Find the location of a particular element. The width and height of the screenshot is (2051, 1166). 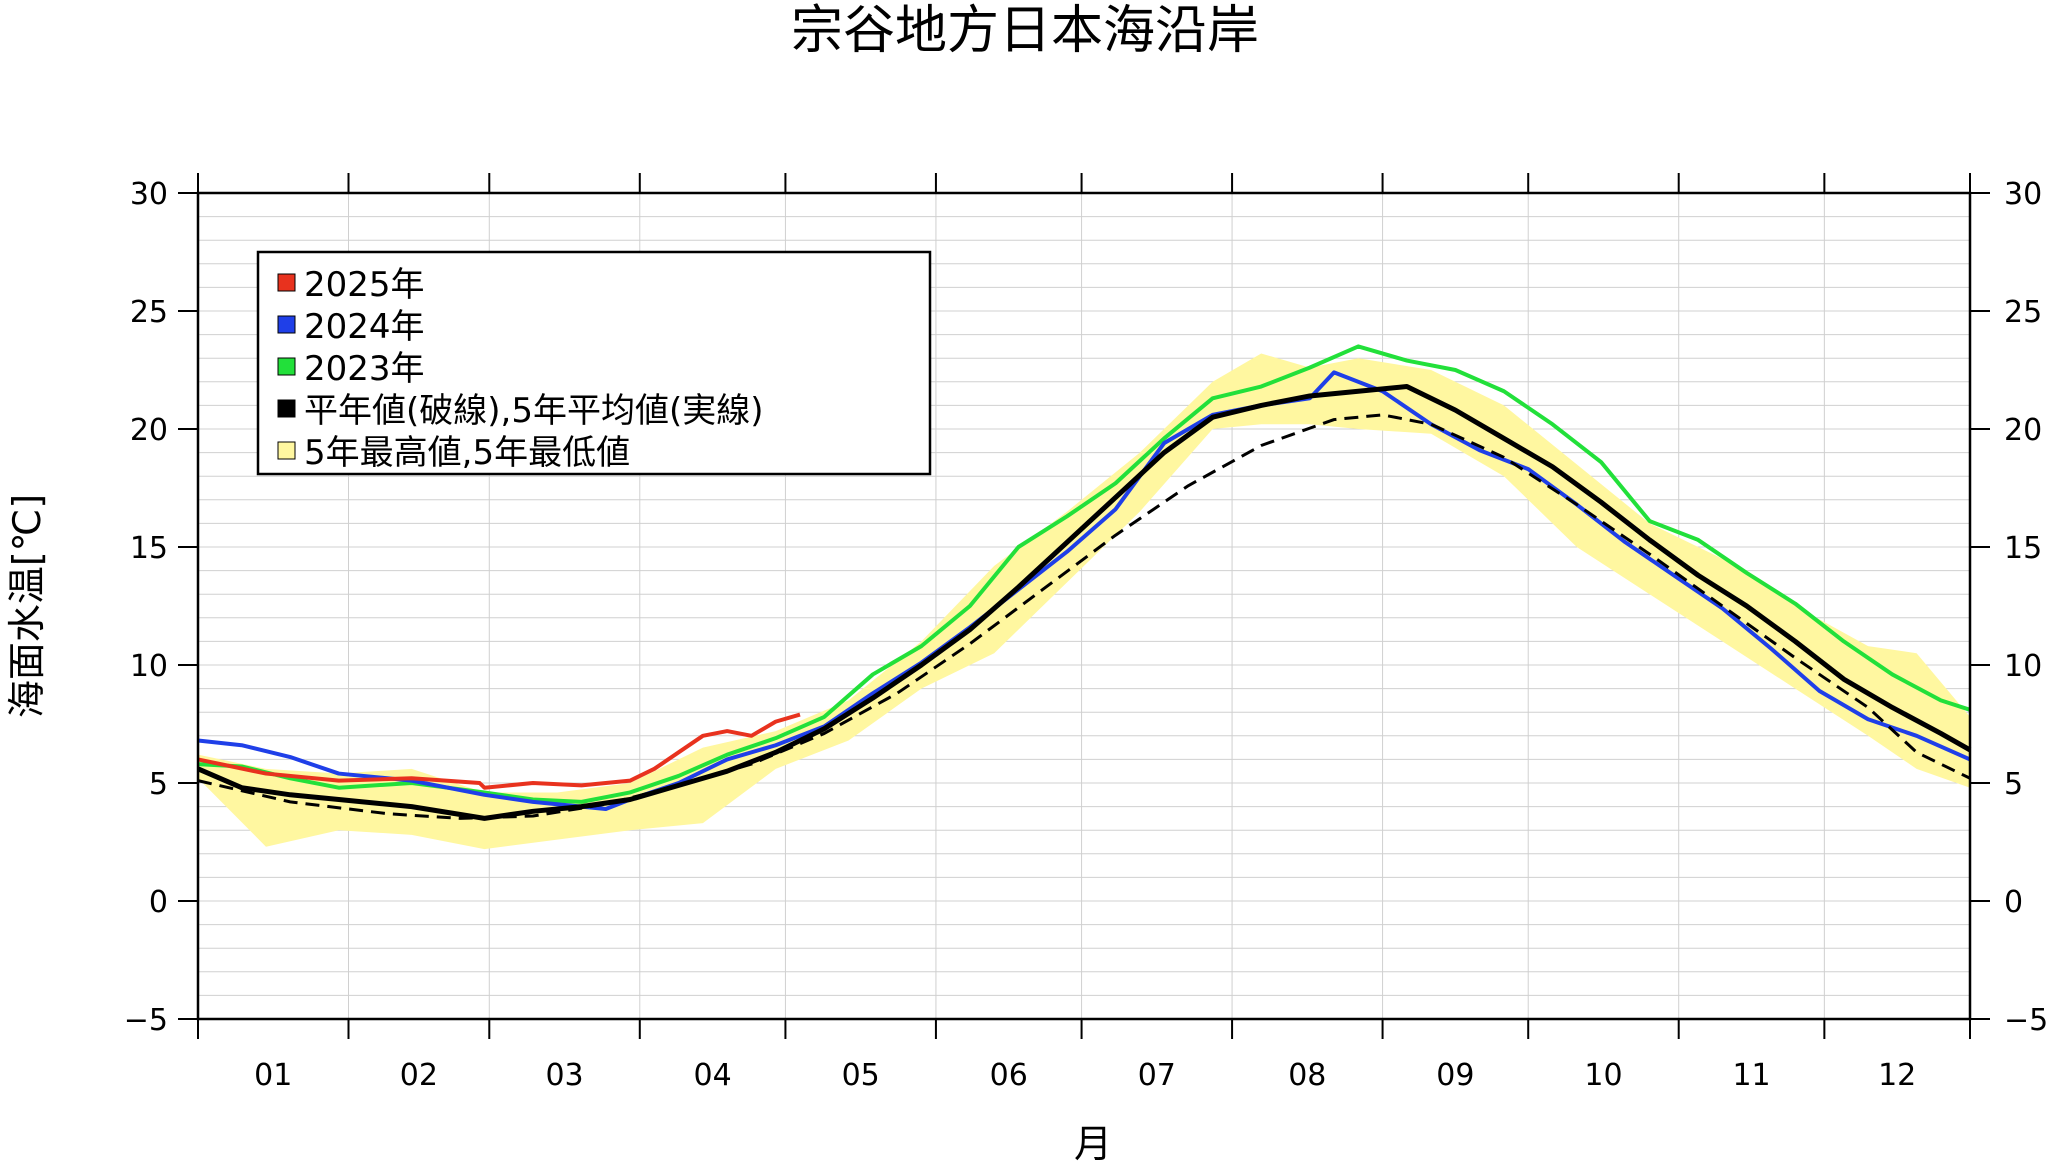

y-tick-label-left: 10 is located at coordinates (149, 666).